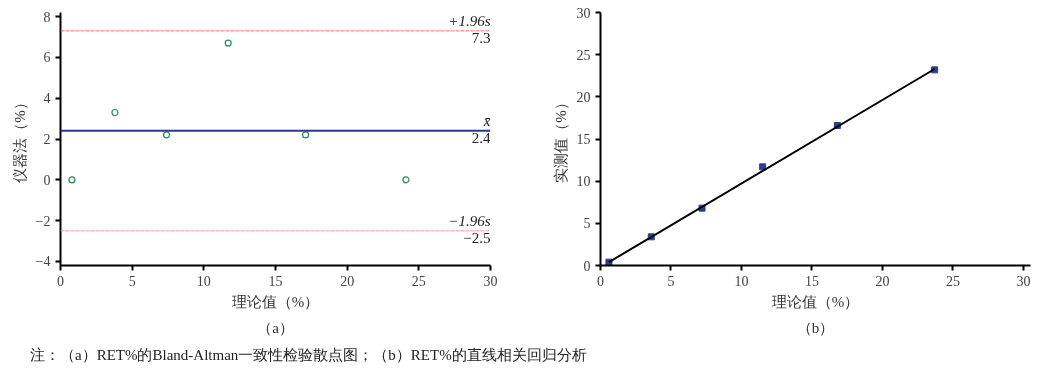  Describe the element at coordinates (560, 139) in the screenshot. I see `y-axis-title: 实测值（%）` at that location.